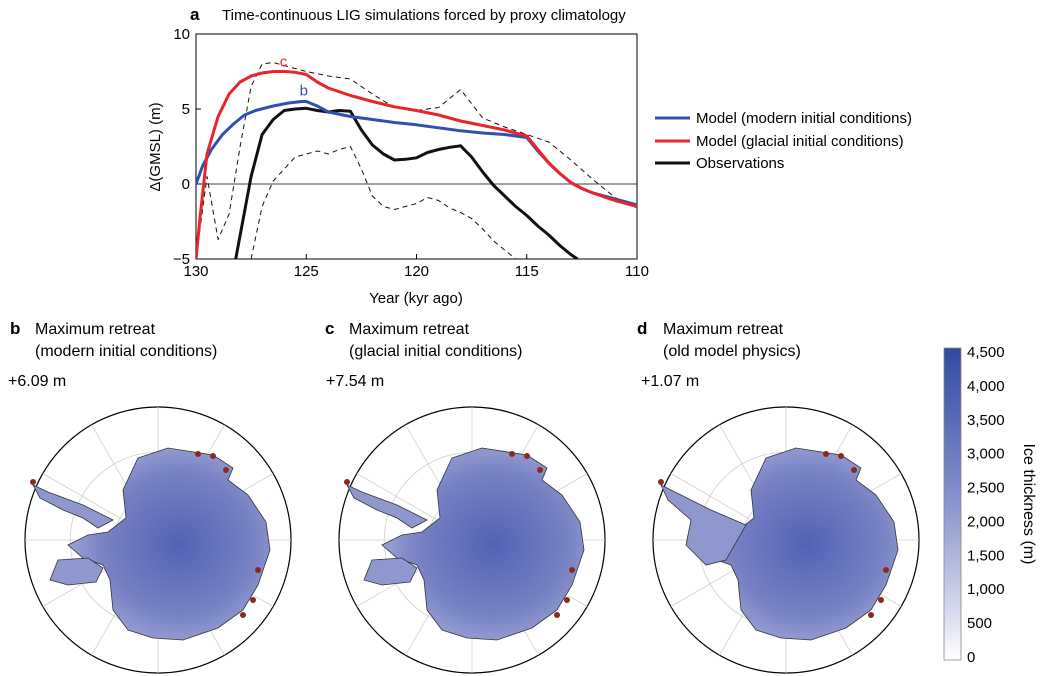 The height and width of the screenshot is (676, 1040). What do you see at coordinates (15, 328) in the screenshot?
I see `panel-b-letter: b` at bounding box center [15, 328].